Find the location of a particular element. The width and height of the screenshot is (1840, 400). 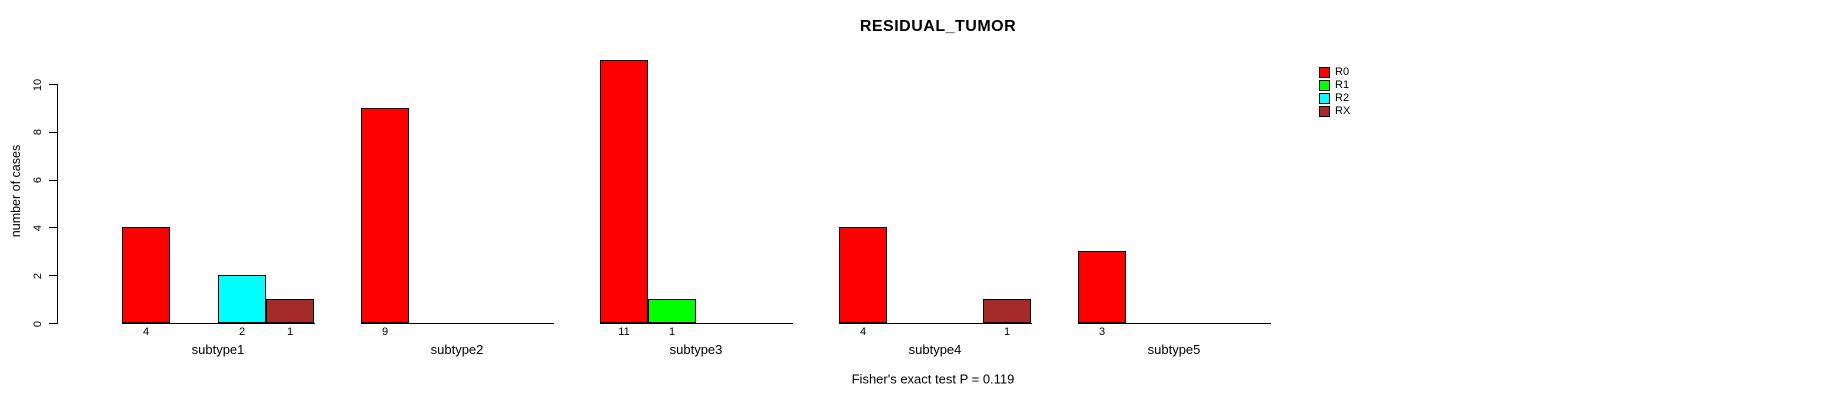

legend-label: RX is located at coordinates (1343, 111).